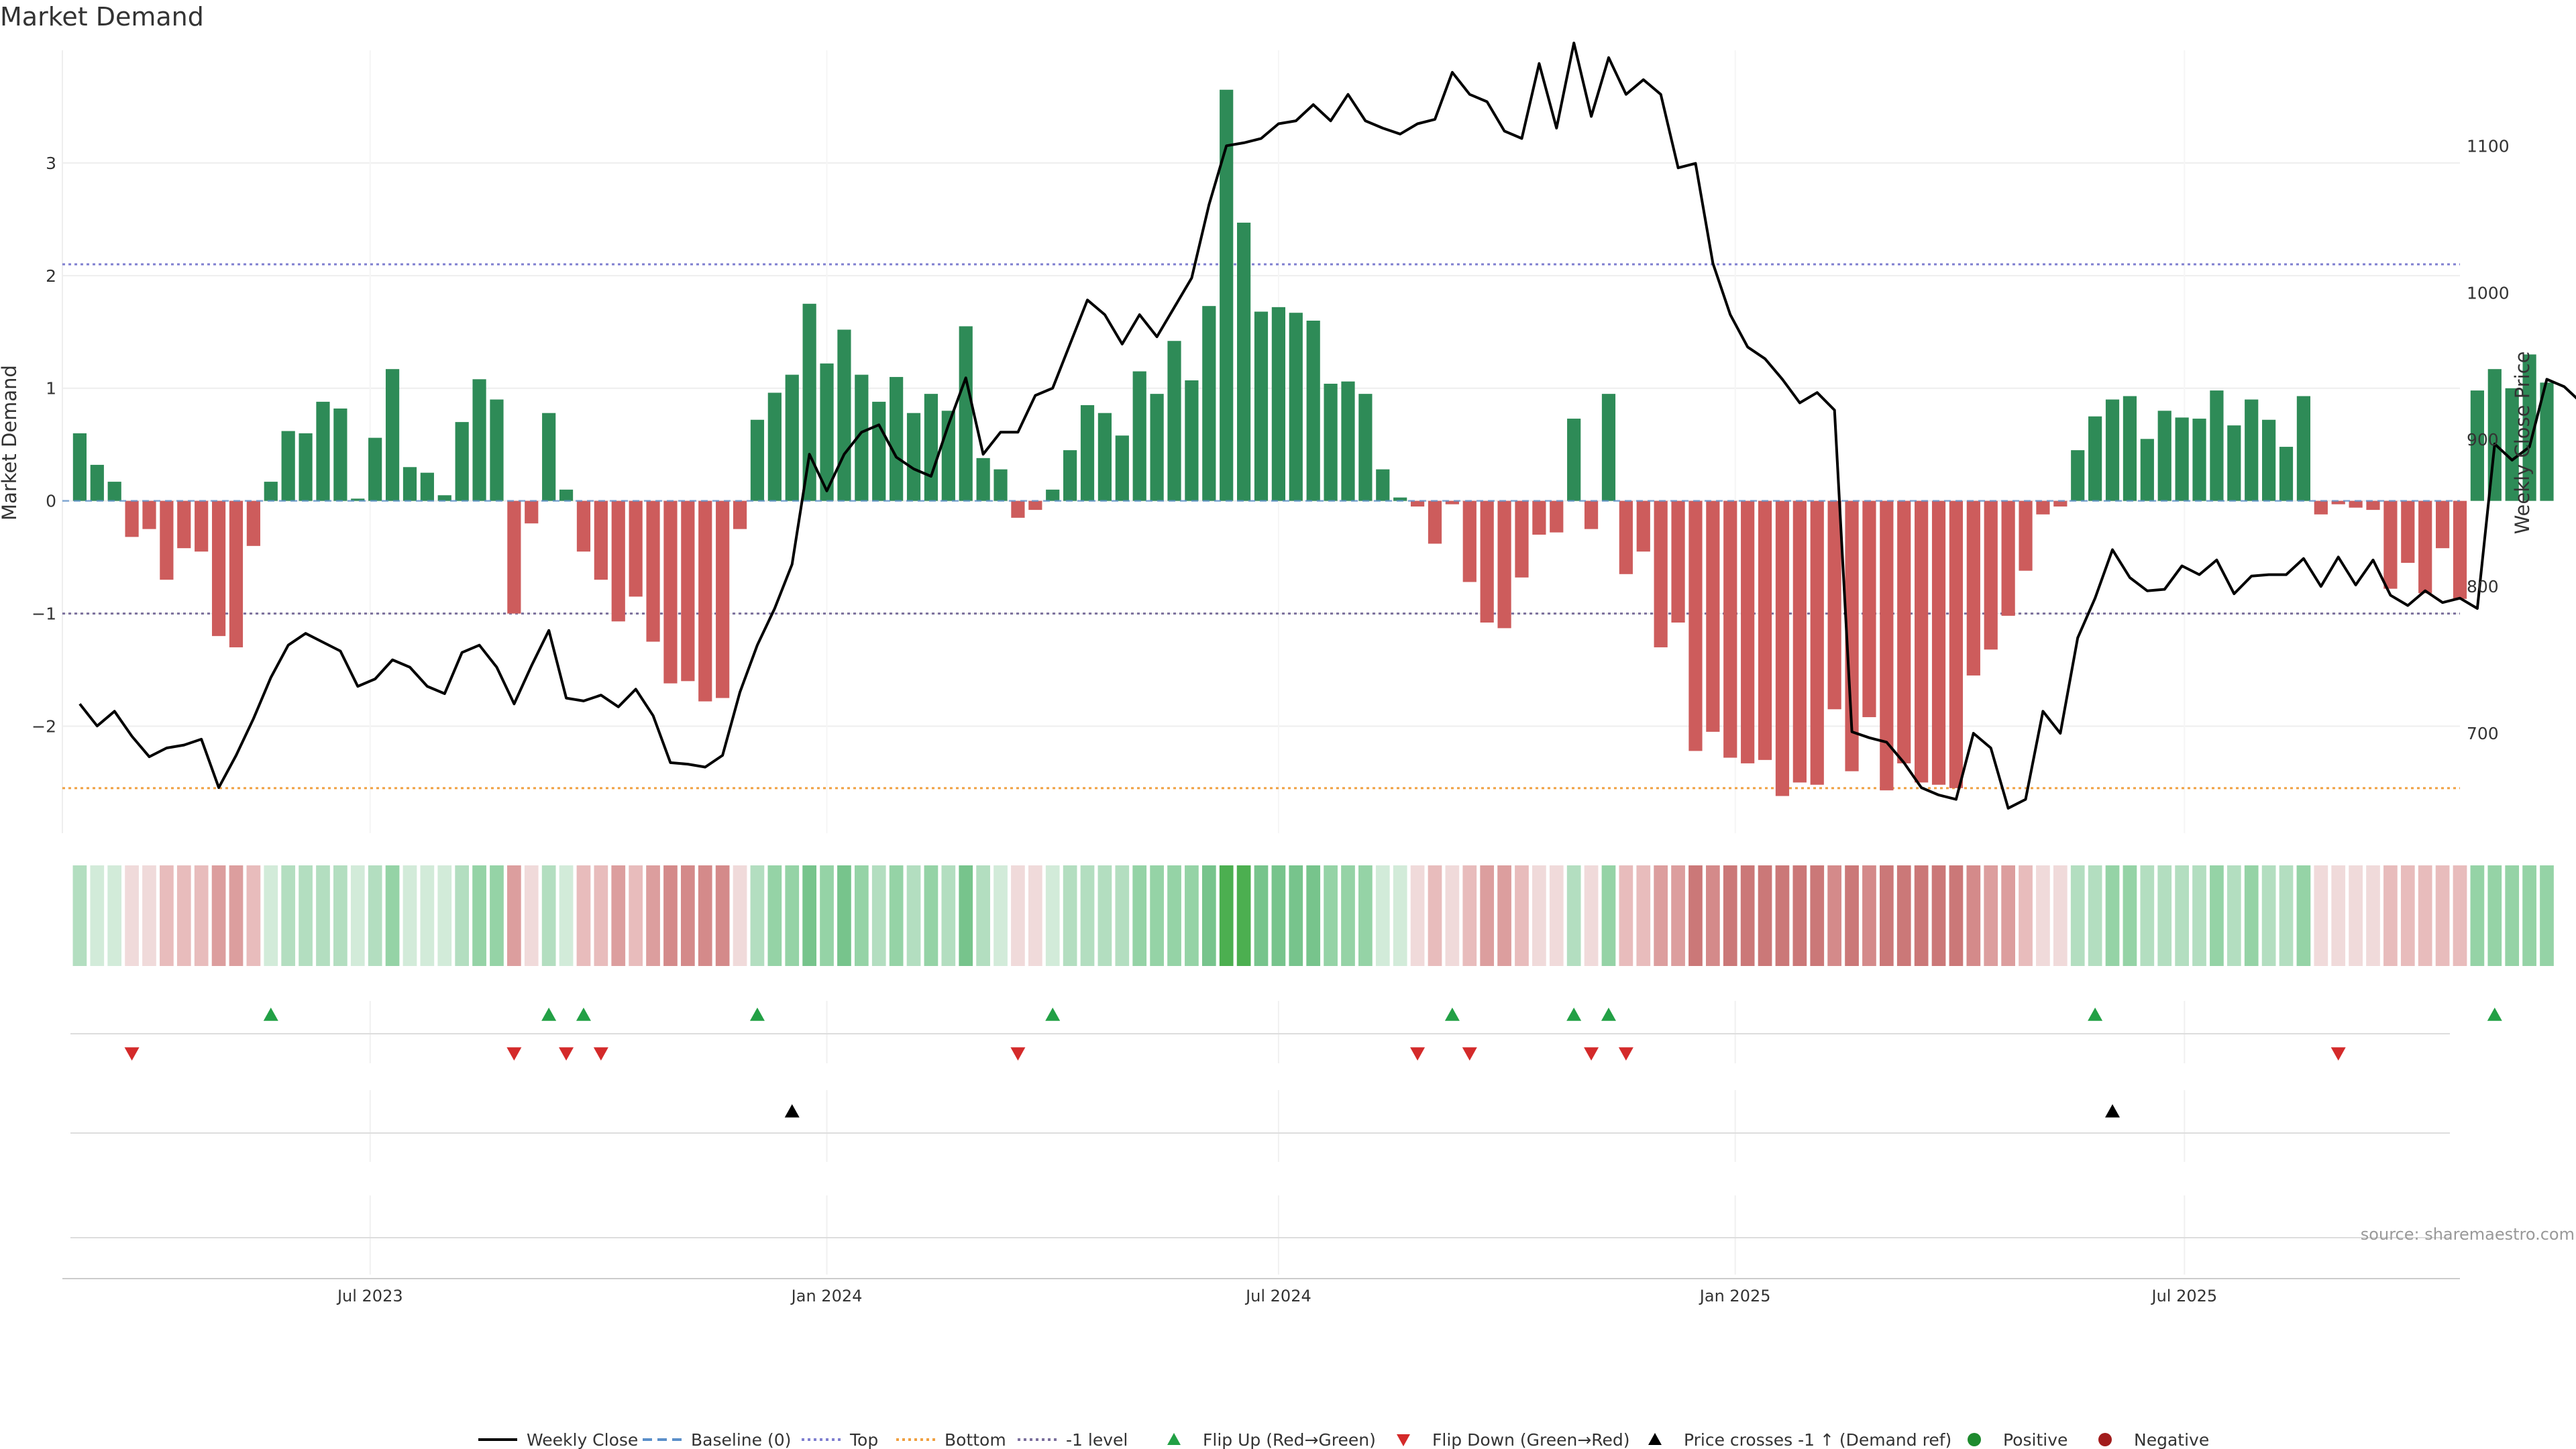 This screenshot has width=2576, height=1449. I want to click on legend-item: Flip Up (Red→Green), so click(1271, 1439).